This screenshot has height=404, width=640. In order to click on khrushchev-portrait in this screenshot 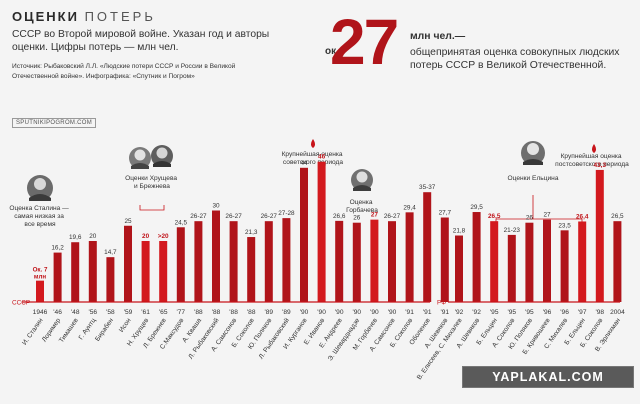, I will do `click(140, 158)`.